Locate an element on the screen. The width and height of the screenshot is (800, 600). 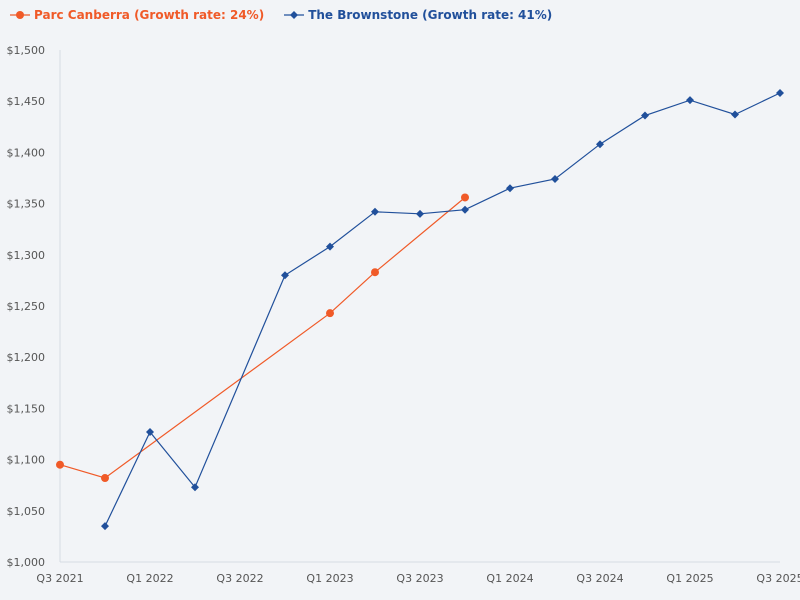
y-tick-label: $1,250 is located at coordinates (26, 306).